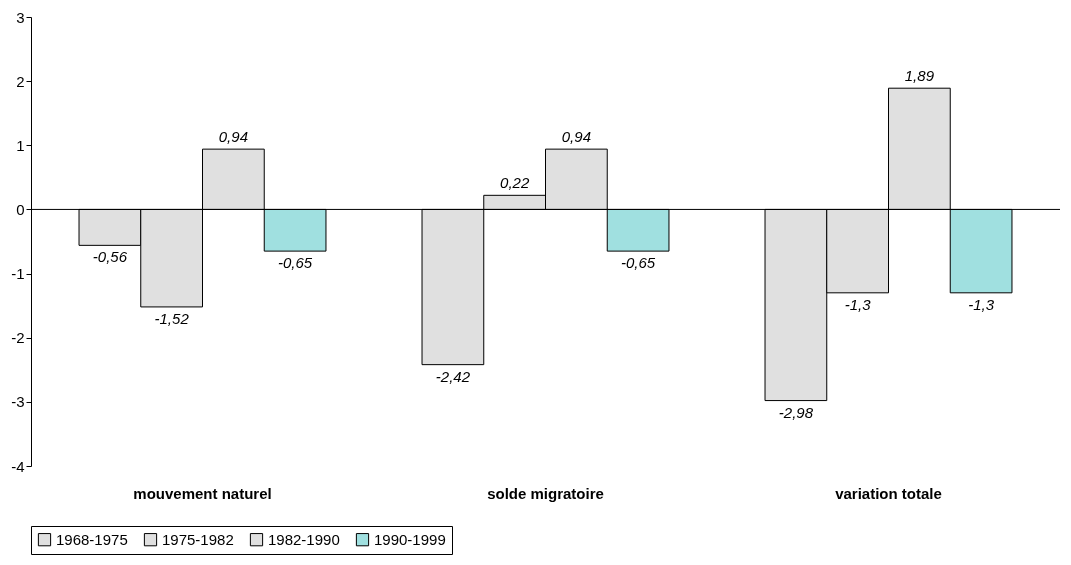 The image size is (1071, 565). What do you see at coordinates (453, 376) in the screenshot?
I see `data-label: -2,42` at bounding box center [453, 376].